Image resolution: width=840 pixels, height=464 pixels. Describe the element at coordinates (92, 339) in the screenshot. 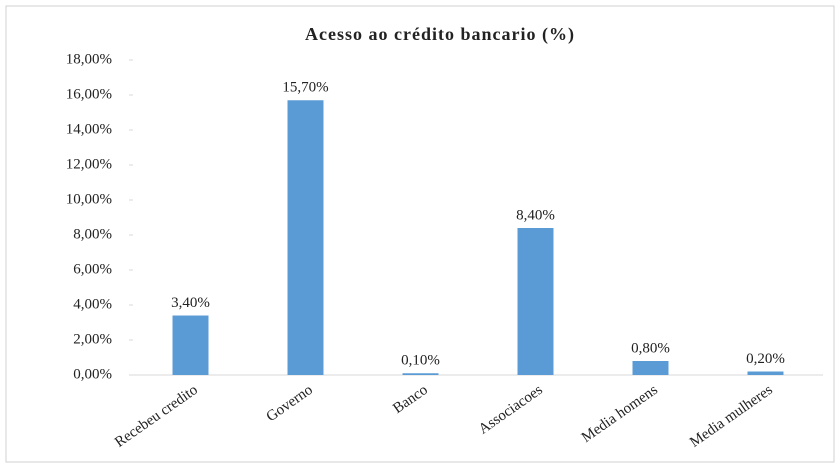

I see `y-tick-label: 2,00%` at that location.